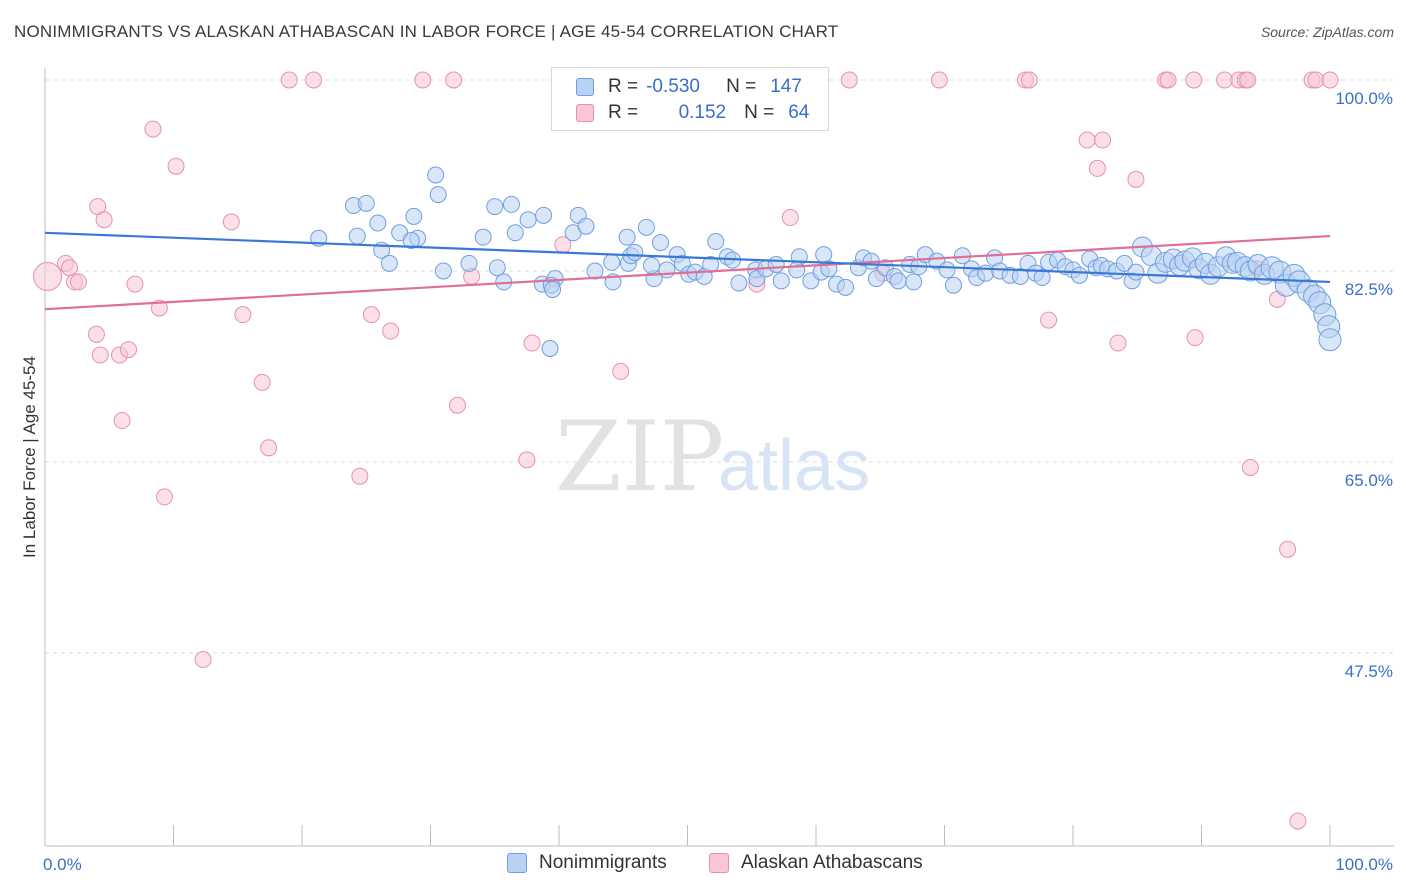 Image resolution: width=1406 pixels, height=892 pixels. I want to click on source-label: Source: ZipAtlas.com, so click(1327, 32).